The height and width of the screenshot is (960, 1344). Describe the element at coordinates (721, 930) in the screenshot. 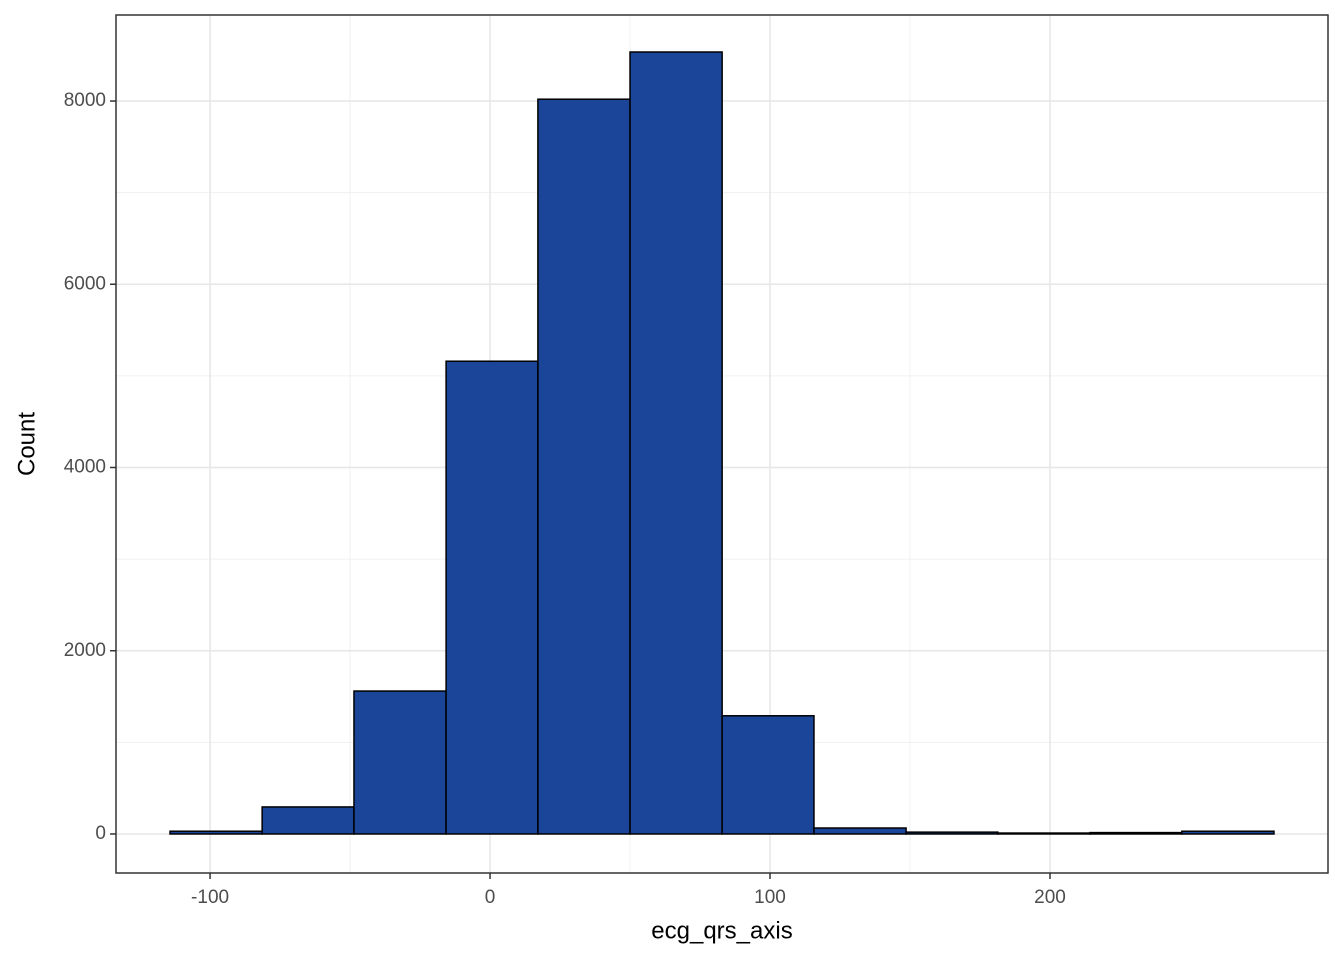

I see `x-axis-label: ecg_qrs_axis` at that location.